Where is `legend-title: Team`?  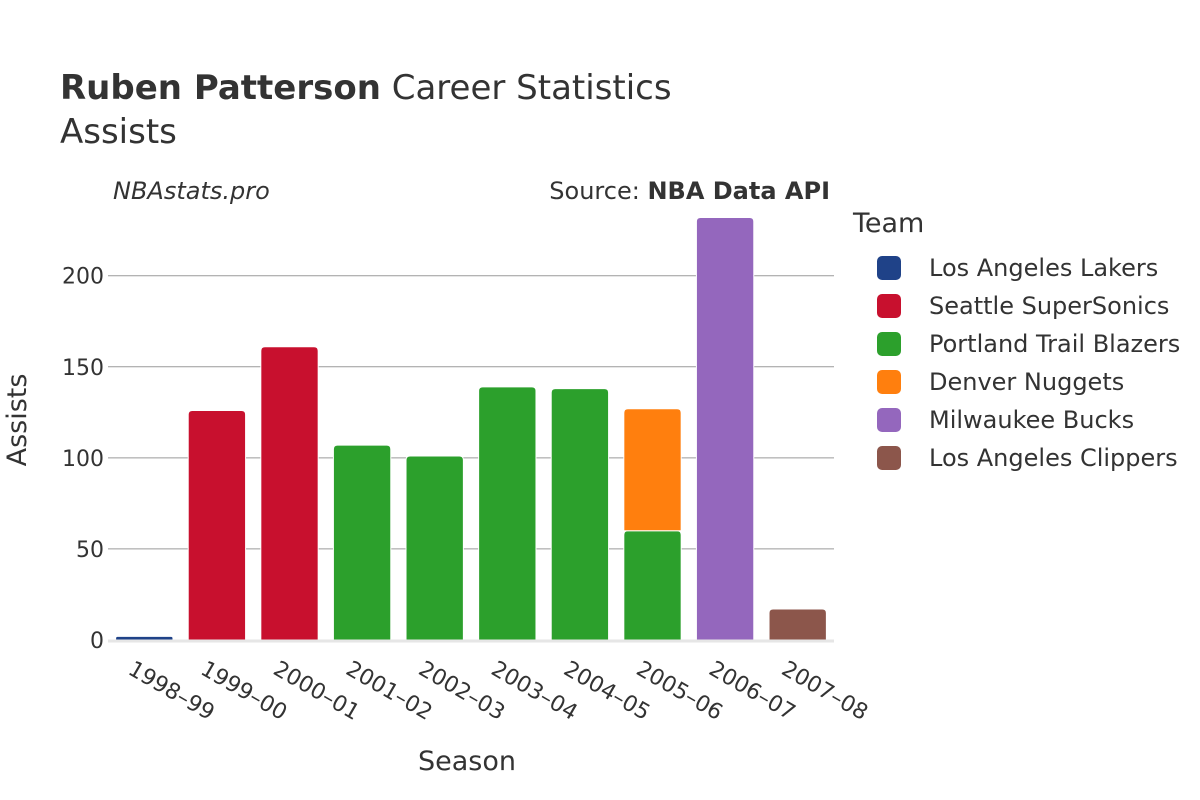
legend-title: Team is located at coordinates (889, 223).